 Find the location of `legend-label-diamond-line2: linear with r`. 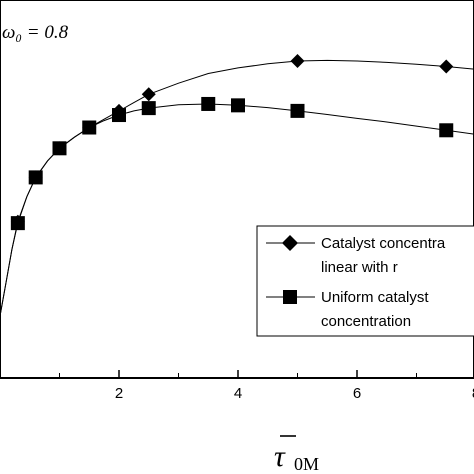

legend-label-diamond-line2: linear with r is located at coordinates (359, 267).